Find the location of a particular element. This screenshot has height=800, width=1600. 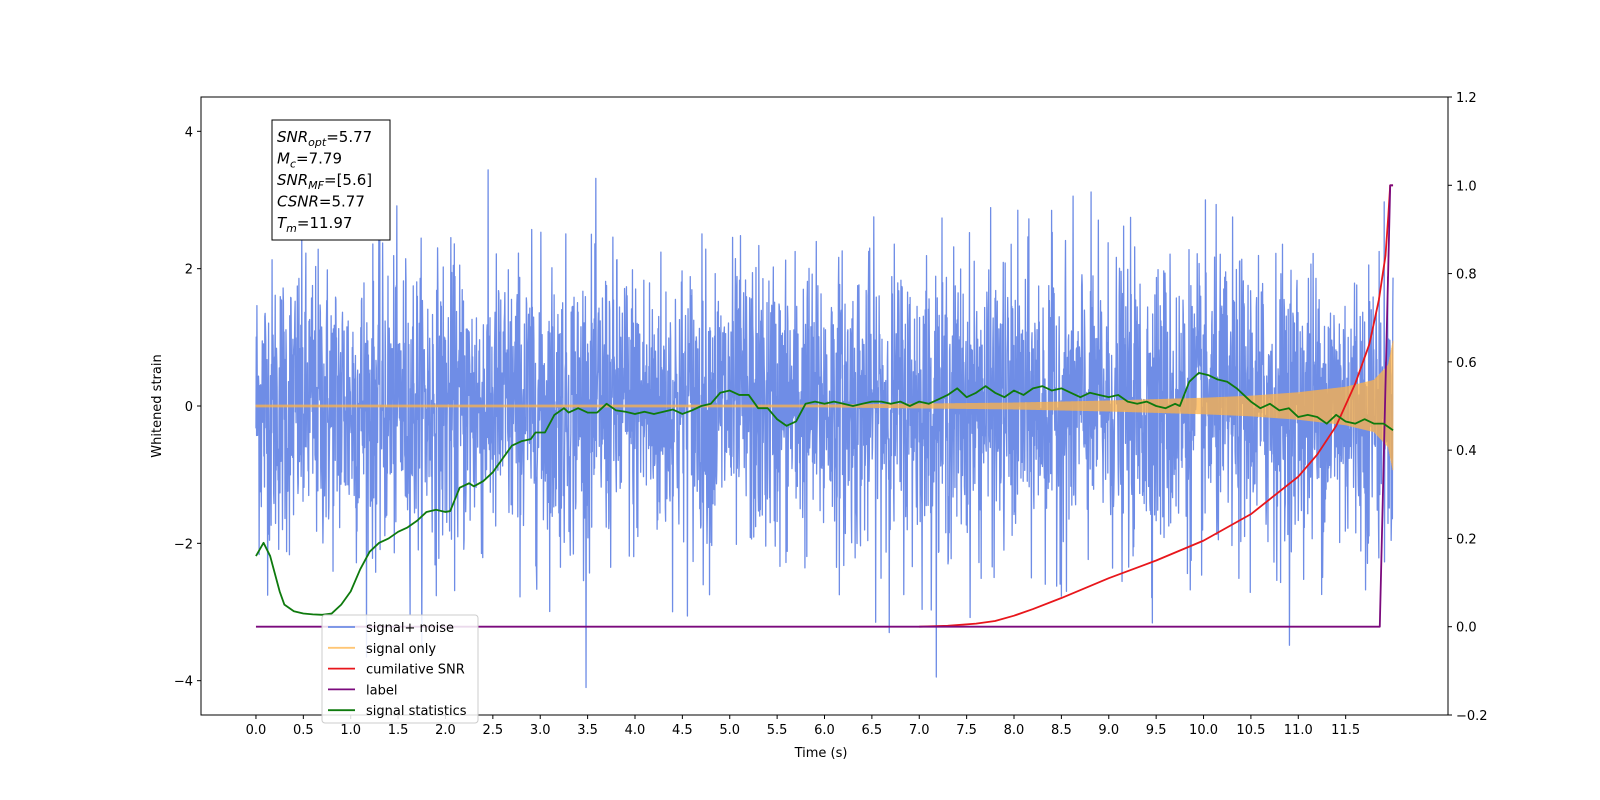

legend-entry: cumilative SNR is located at coordinates (415, 670).